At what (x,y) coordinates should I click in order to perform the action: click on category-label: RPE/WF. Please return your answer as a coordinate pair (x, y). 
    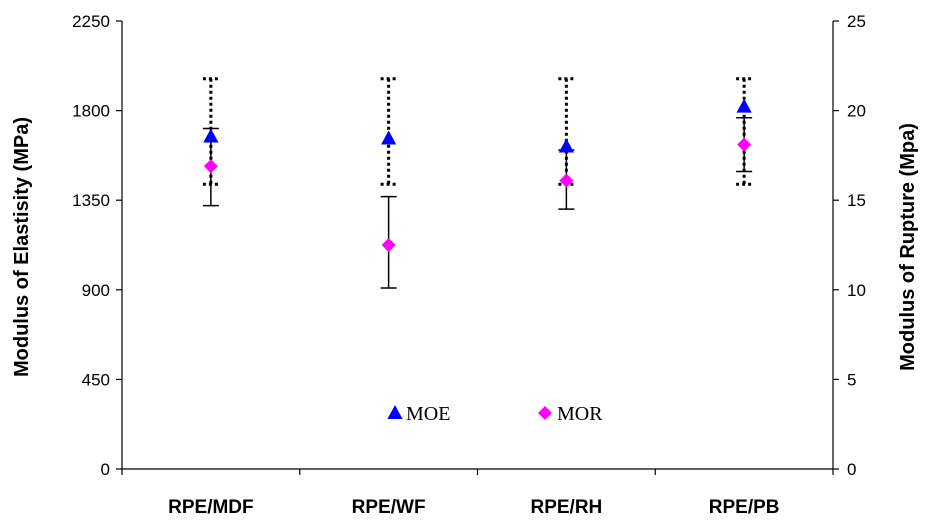
    Looking at the image, I should click on (389, 507).